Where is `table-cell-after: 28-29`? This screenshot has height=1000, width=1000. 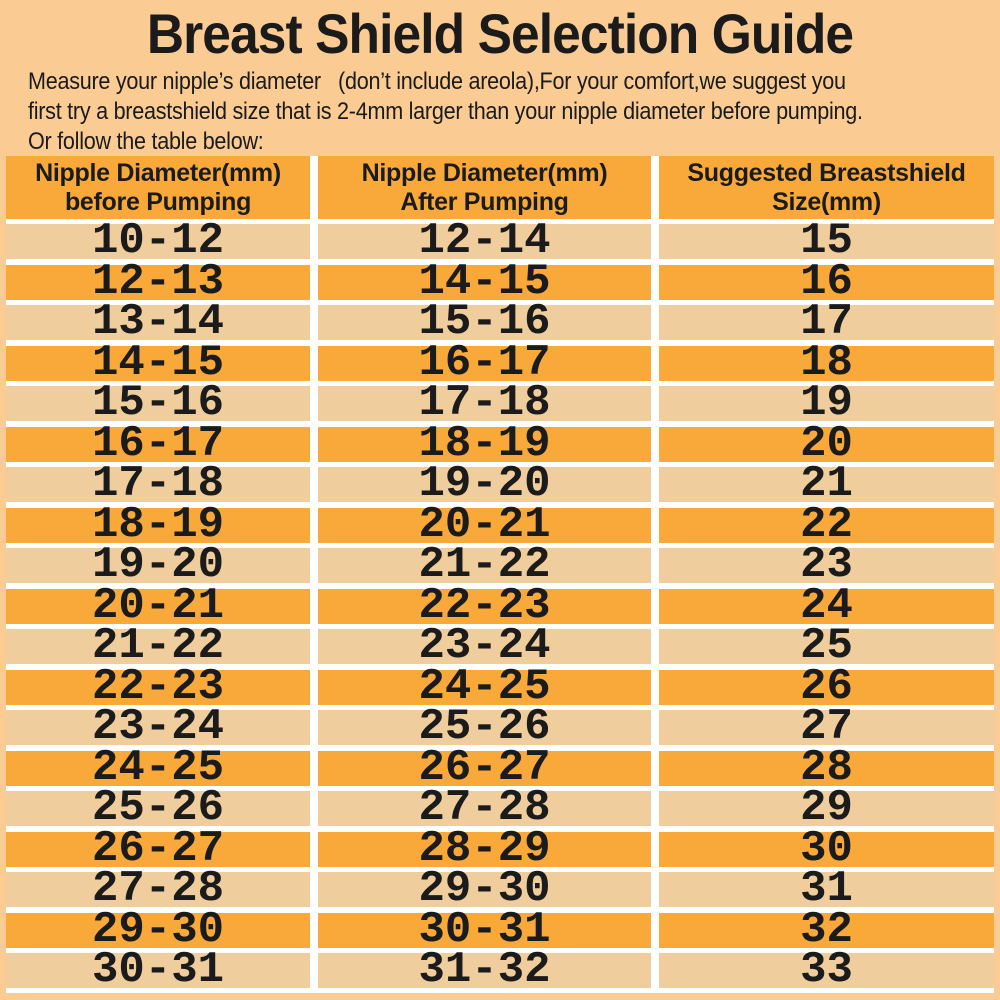
table-cell-after: 28-29 is located at coordinates (484, 849).